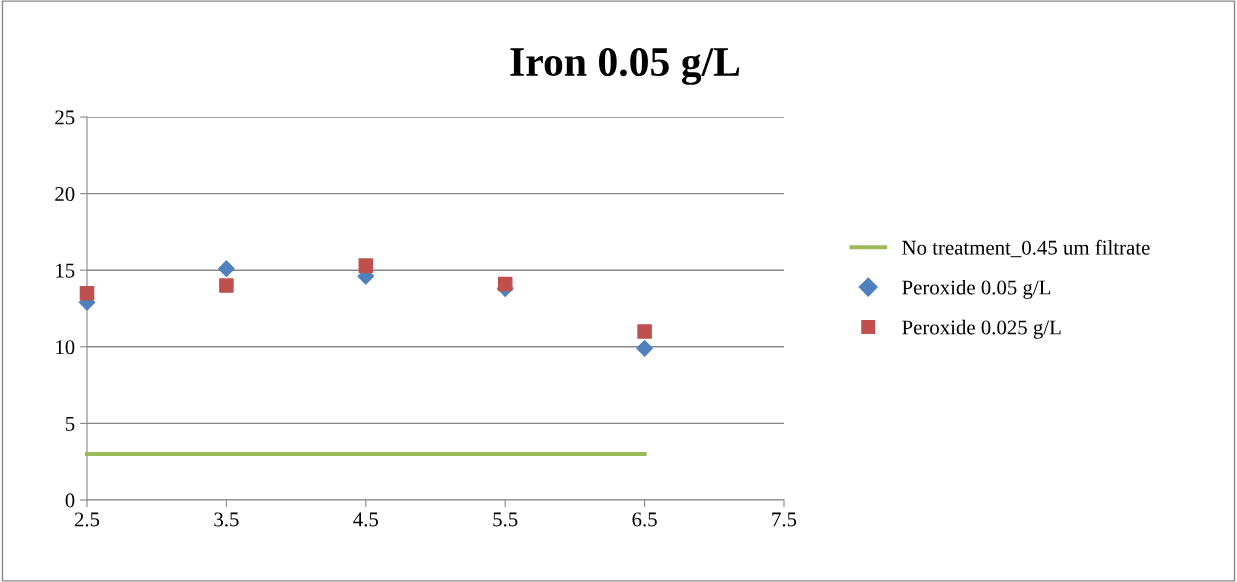 The image size is (1237, 582). What do you see at coordinates (70, 423) in the screenshot?
I see `y-tick-label: 5` at bounding box center [70, 423].